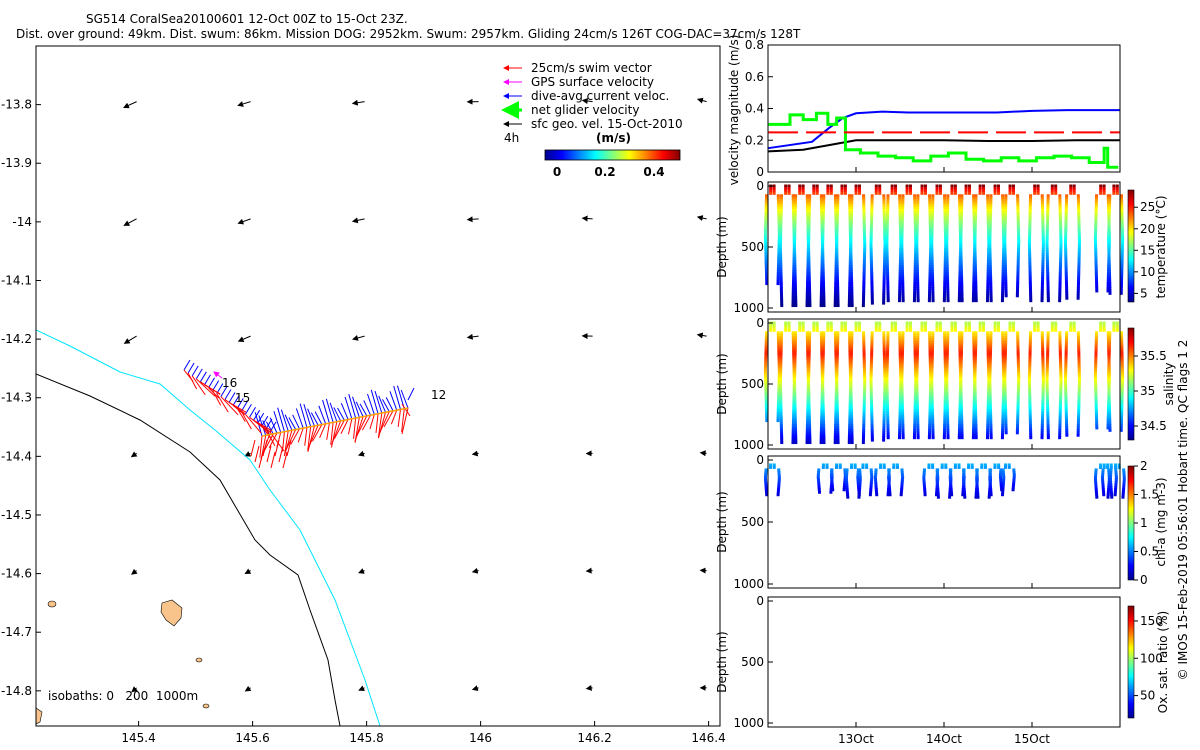 This screenshot has width=1200, height=750. What do you see at coordinates (130, 222) in the screenshot?
I see `sfc-velocity-arrow` at bounding box center [130, 222].